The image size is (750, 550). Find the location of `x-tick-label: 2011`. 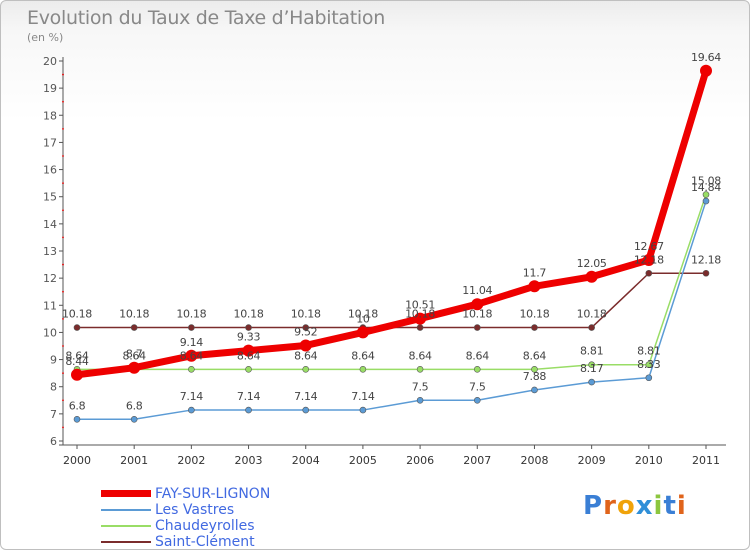

x-tick-label: 2011 is located at coordinates (706, 460).